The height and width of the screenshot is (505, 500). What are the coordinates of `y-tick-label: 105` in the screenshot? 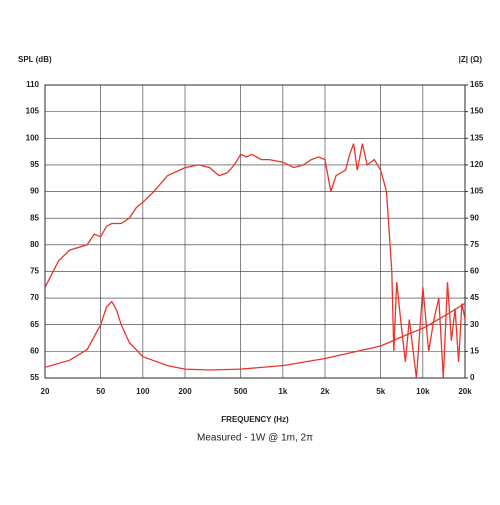 It's located at (33, 111).